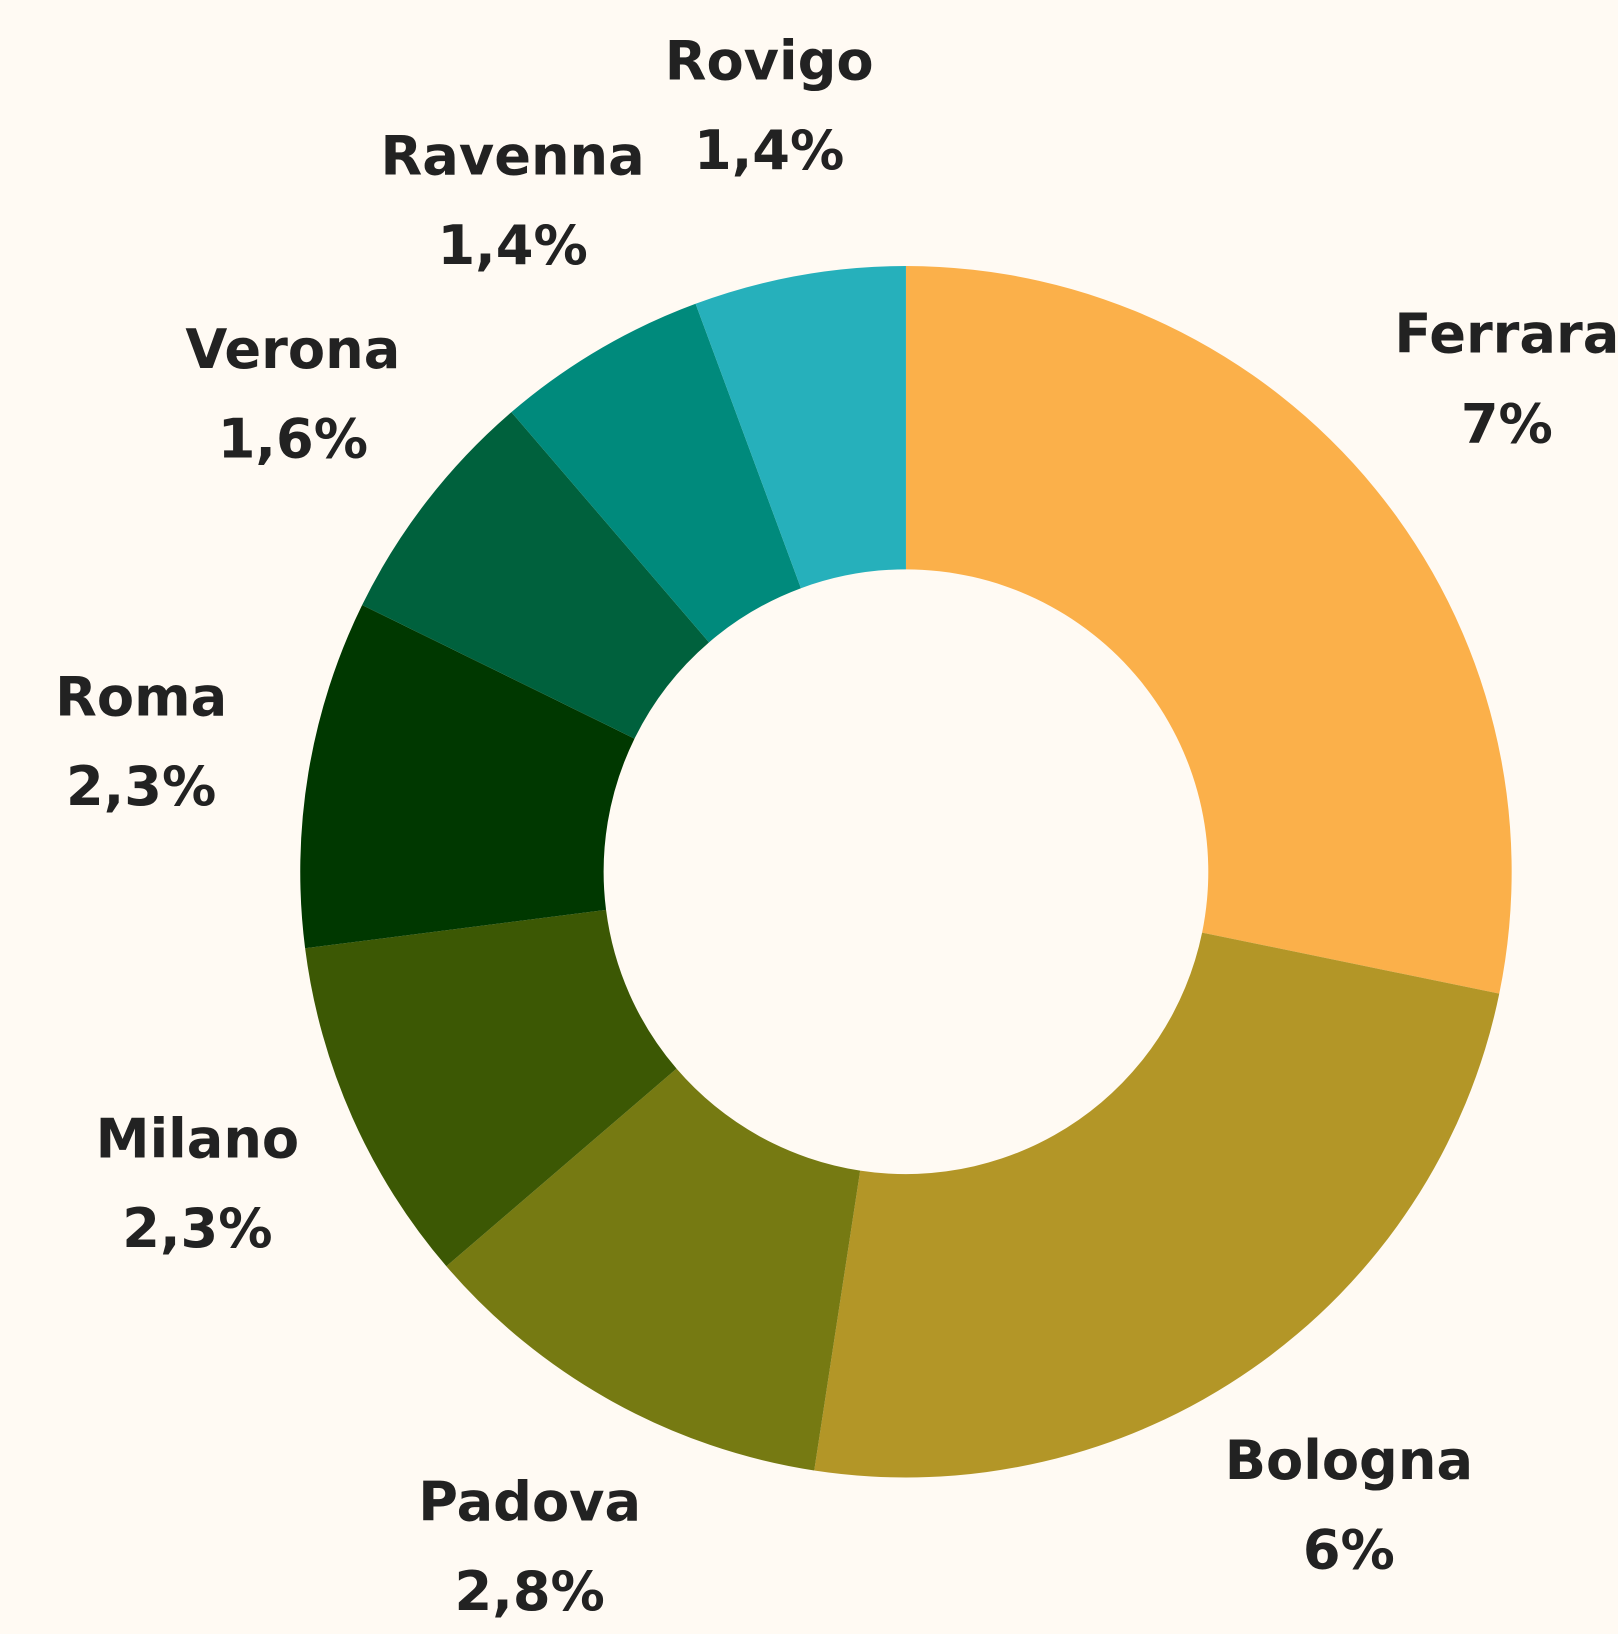  Describe the element at coordinates (1506, 334) in the screenshot. I see `slice-label: Ferrara` at that location.